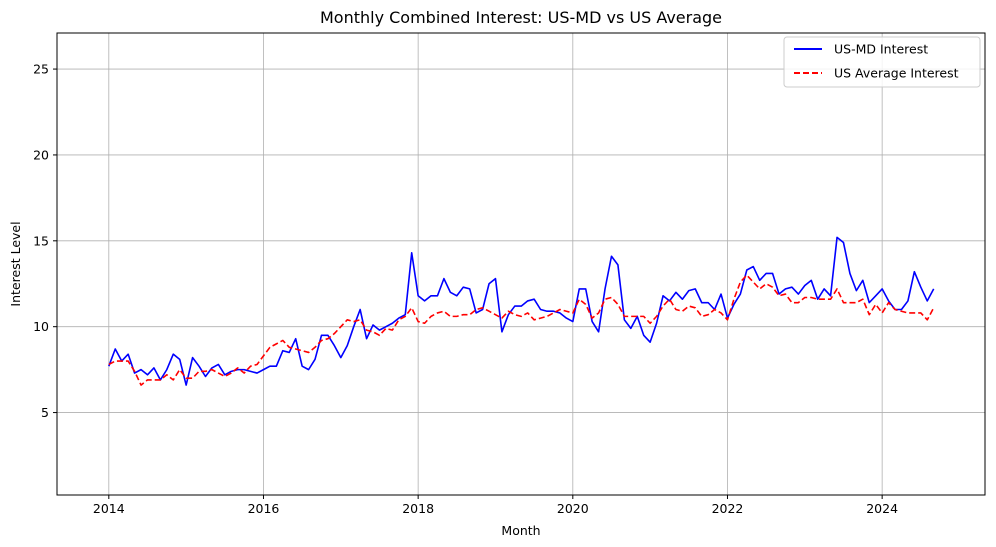  Describe the element at coordinates (520, 530) in the screenshot. I see `x-axis-label: Month` at that location.